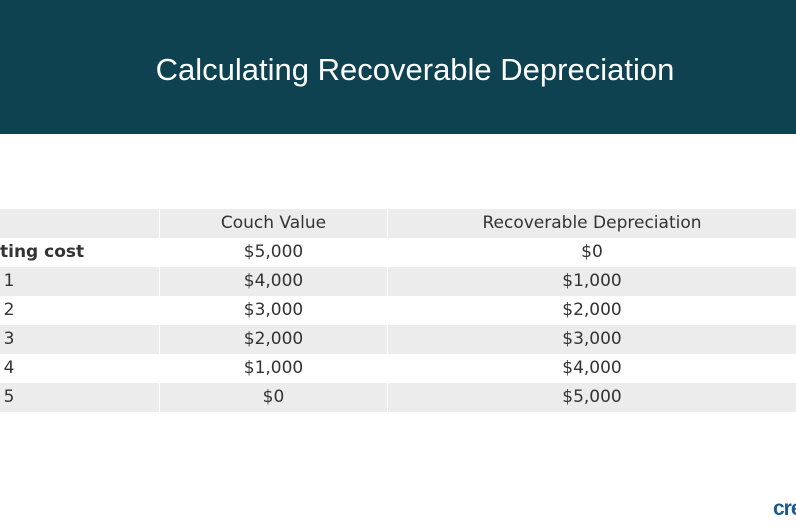 Image resolution: width=796 pixels, height=531 pixels. Describe the element at coordinates (9, 397) in the screenshot. I see `row-label: 5` at that location.